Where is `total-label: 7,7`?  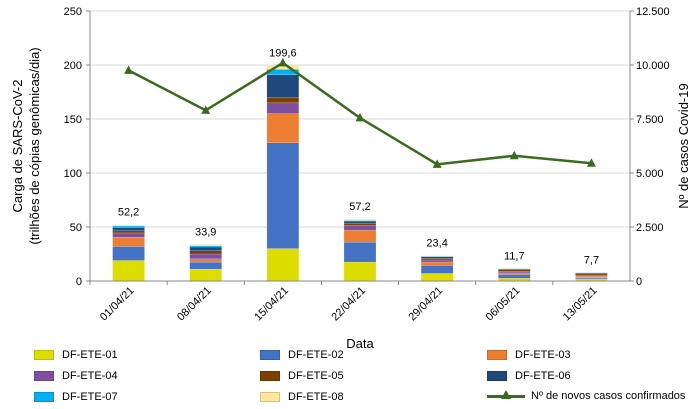
total-label: 7,7 is located at coordinates (591, 261).